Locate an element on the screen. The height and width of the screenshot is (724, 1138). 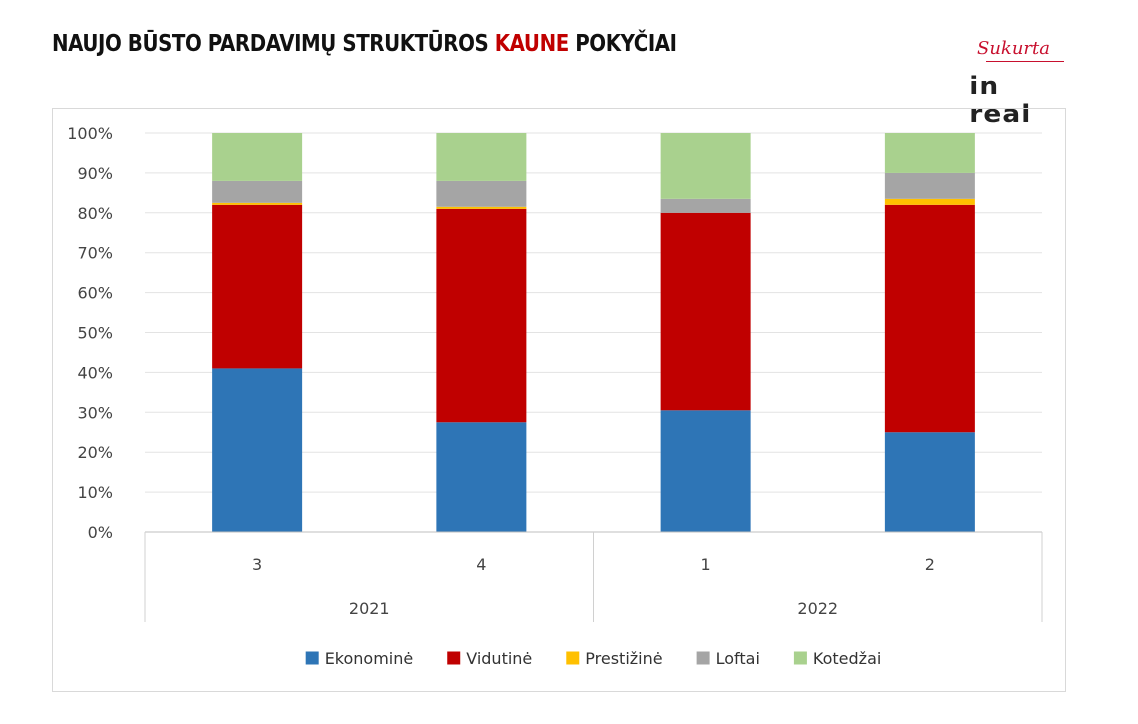
legend-label: Vidutinė is located at coordinates (499, 658).